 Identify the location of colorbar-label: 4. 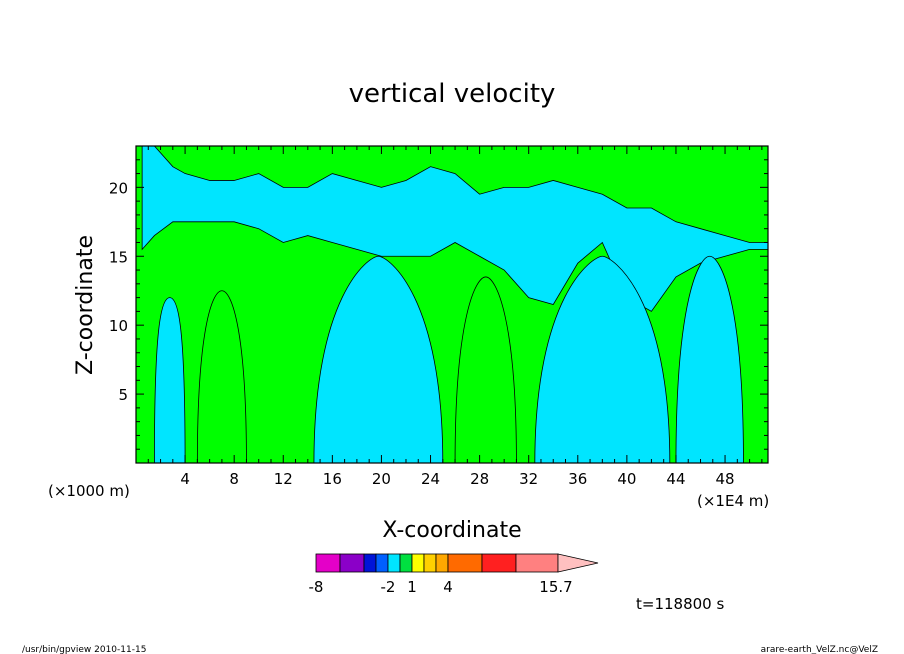
(448, 587).